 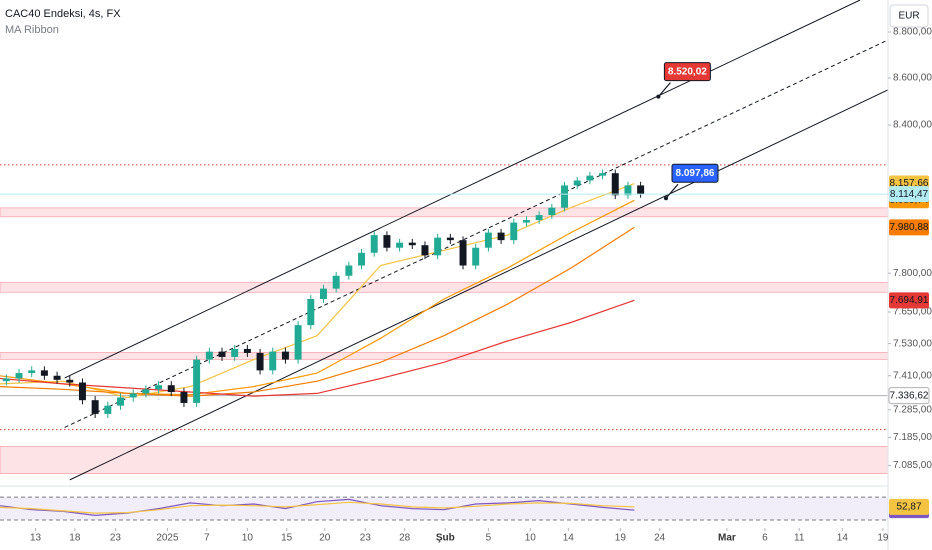 What do you see at coordinates (909, 183) in the screenshot?
I see `series-value-label: 8.157,66` at bounding box center [909, 183].